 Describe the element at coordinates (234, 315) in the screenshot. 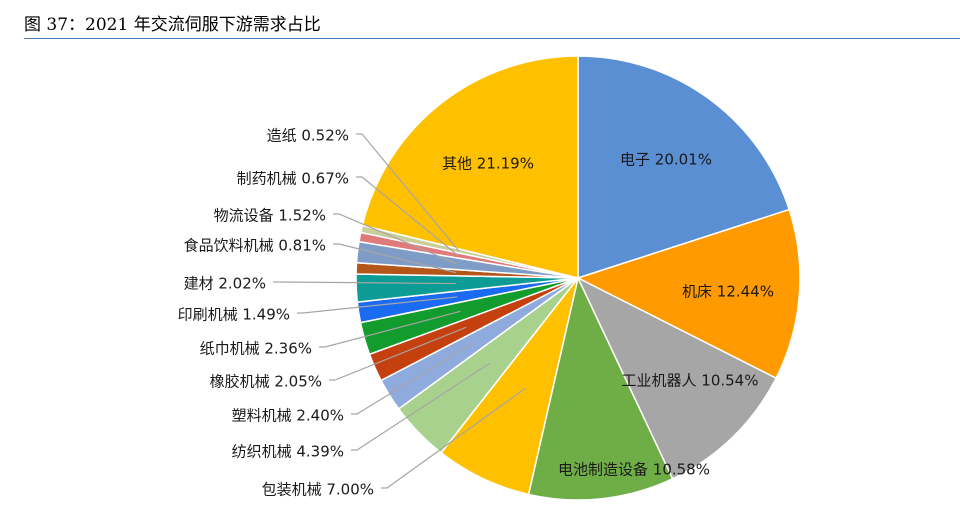

I see `slice-label: 印刷机械 1.49%` at that location.